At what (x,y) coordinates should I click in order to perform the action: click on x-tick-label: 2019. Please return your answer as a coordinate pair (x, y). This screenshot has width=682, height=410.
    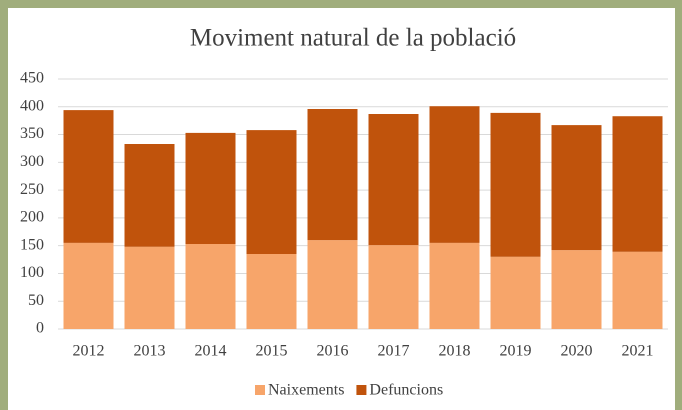
    Looking at the image, I should click on (516, 351).